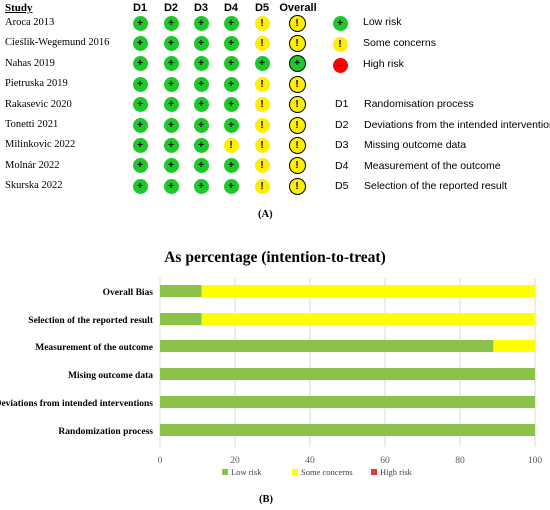  Describe the element at coordinates (105, 432) in the screenshot. I see `category-label: Randomization process` at that location.